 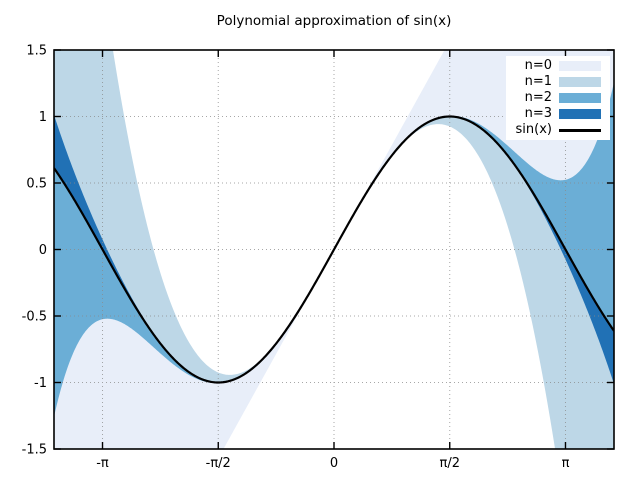 What do you see at coordinates (450, 463) in the screenshot?
I see `x-tick-label: π/2` at bounding box center [450, 463].